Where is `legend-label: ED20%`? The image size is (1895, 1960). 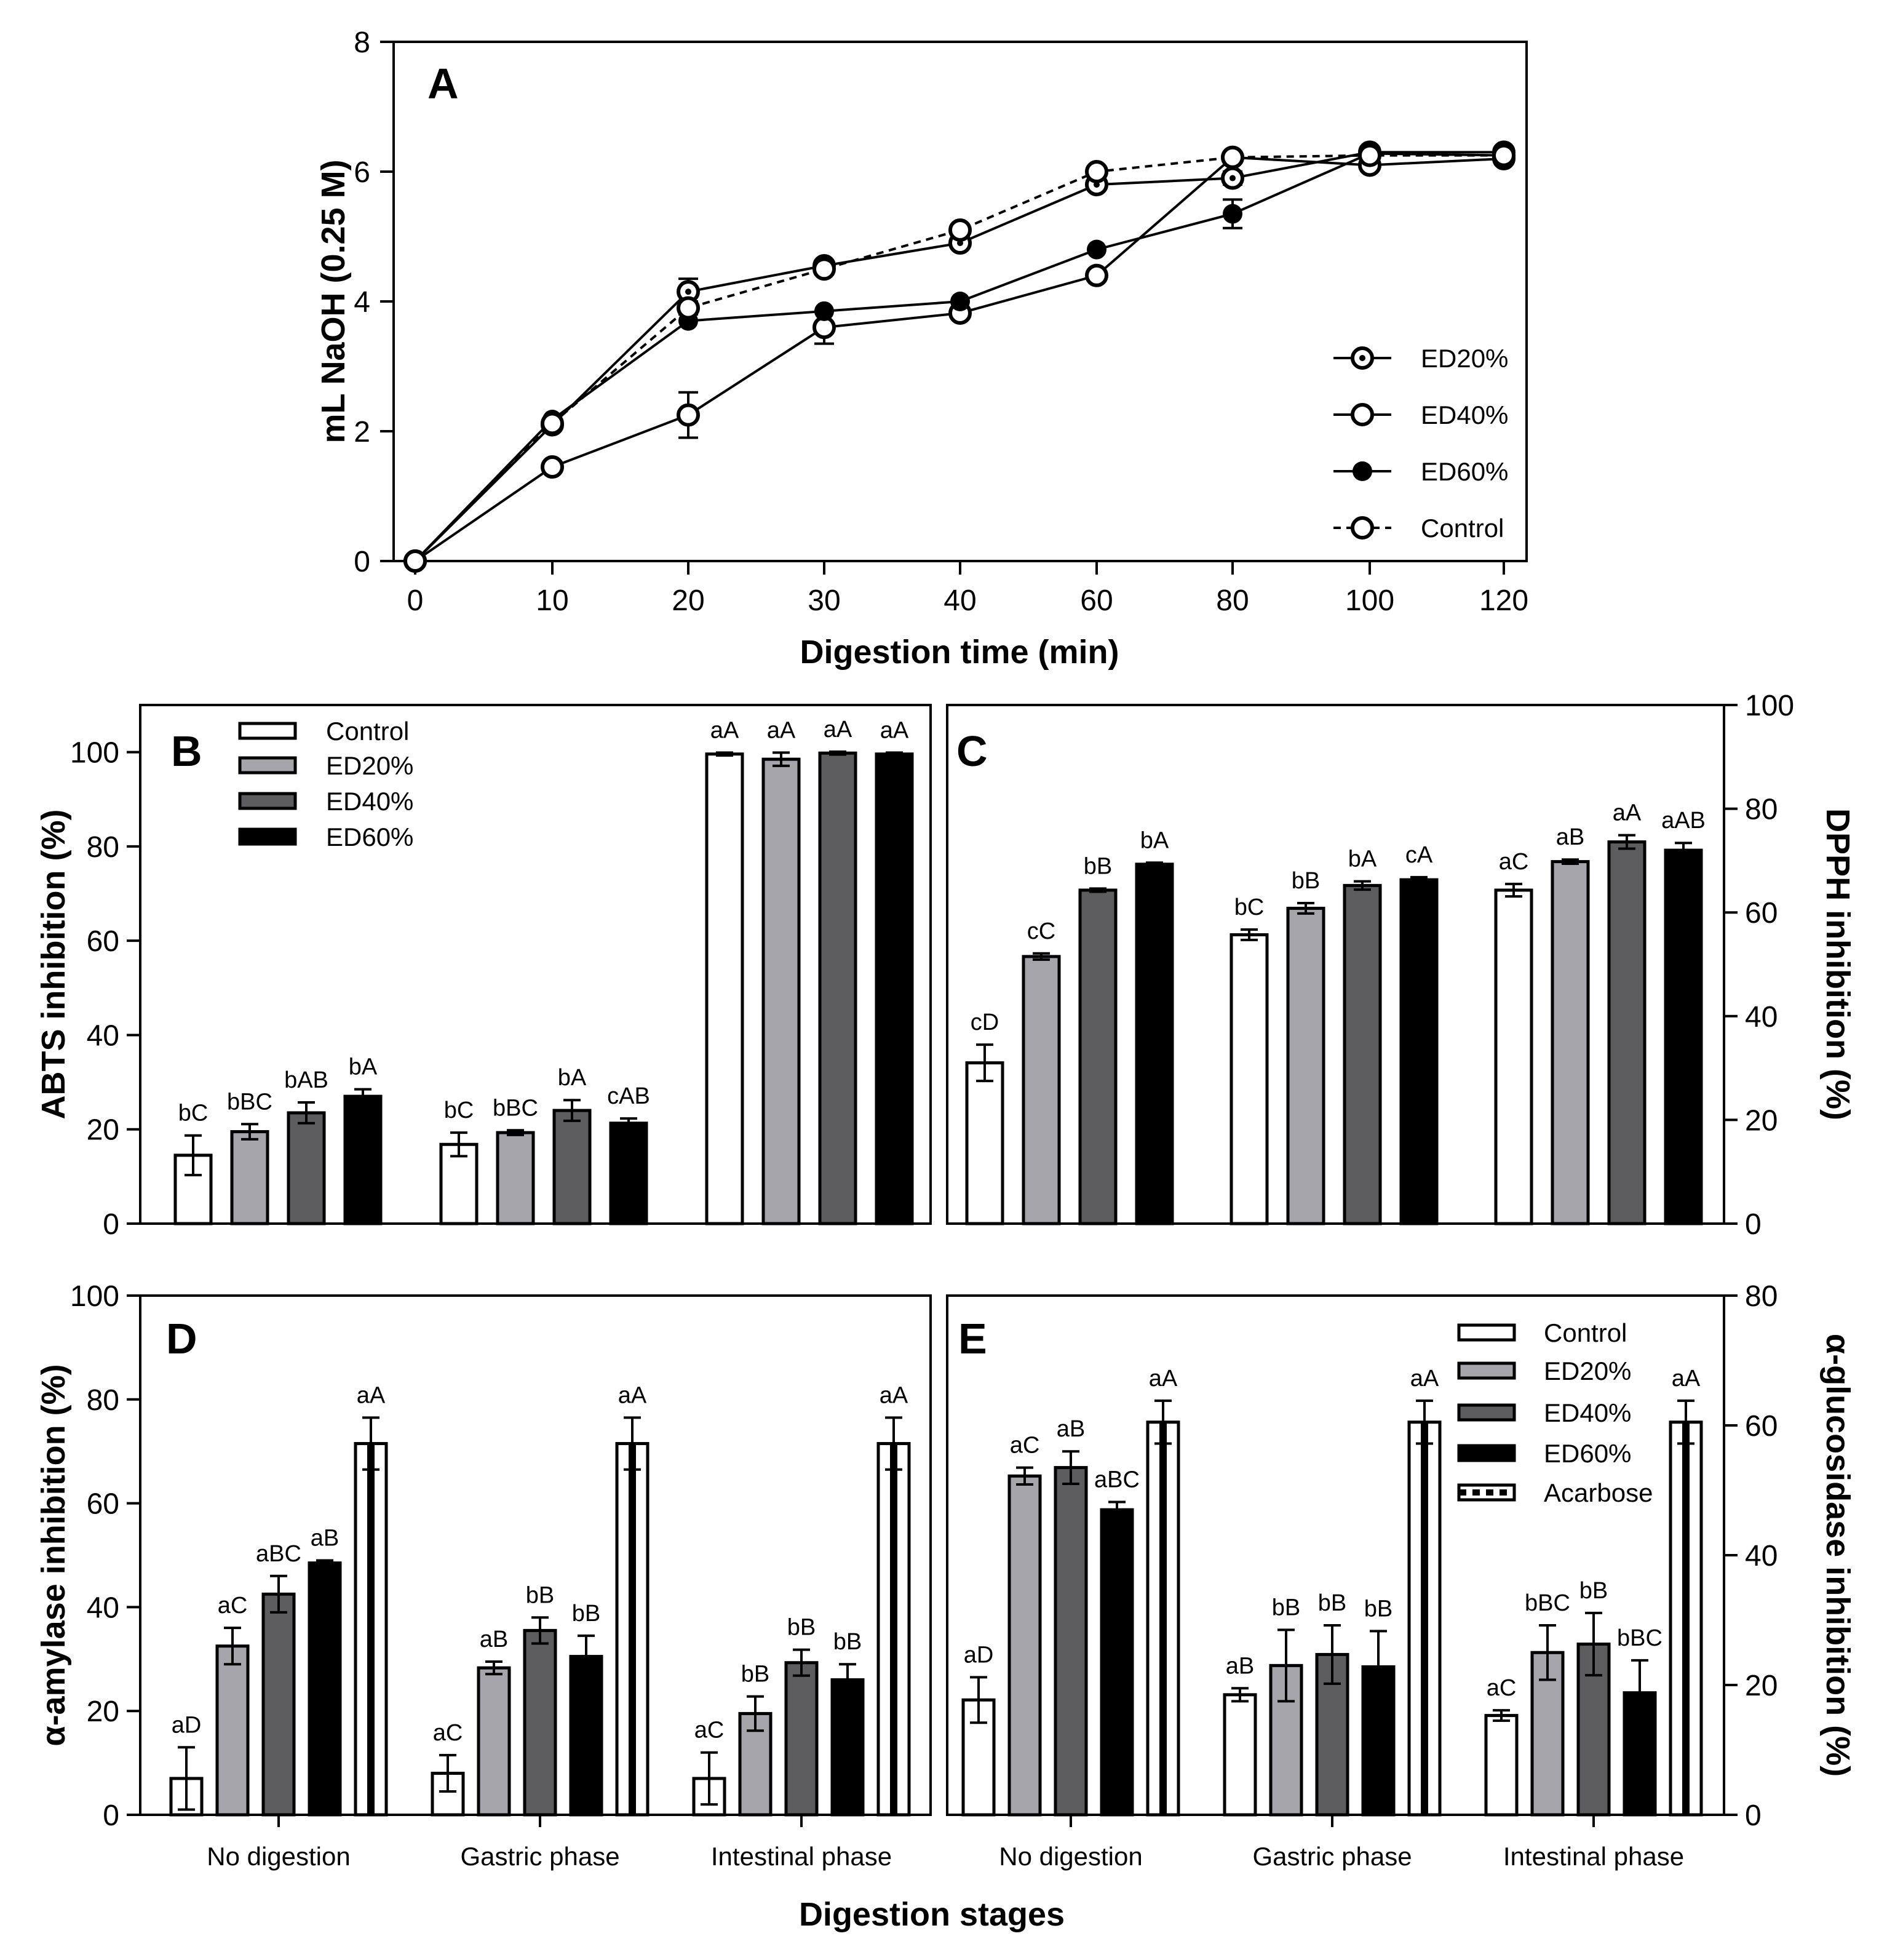 legend-label: ED20% is located at coordinates (1588, 1370).